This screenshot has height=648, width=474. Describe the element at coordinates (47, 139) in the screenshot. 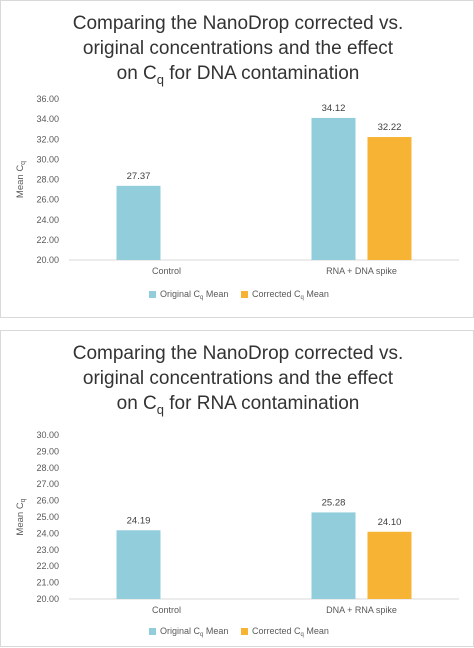

I see `y-tick-label: 32.00` at that location.